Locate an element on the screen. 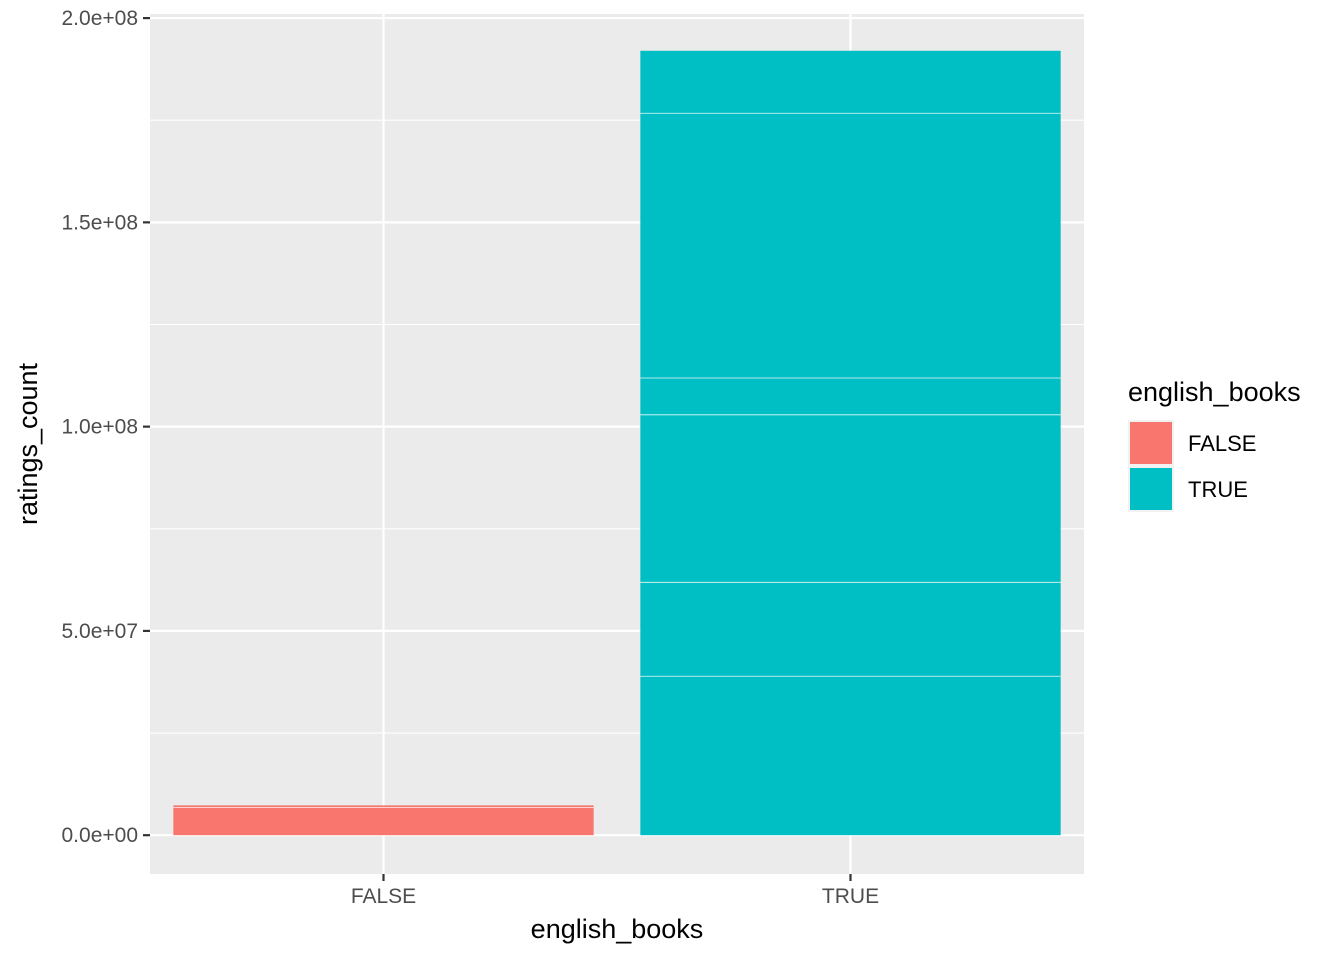  legend-label-false: FALSE is located at coordinates (1222, 443).